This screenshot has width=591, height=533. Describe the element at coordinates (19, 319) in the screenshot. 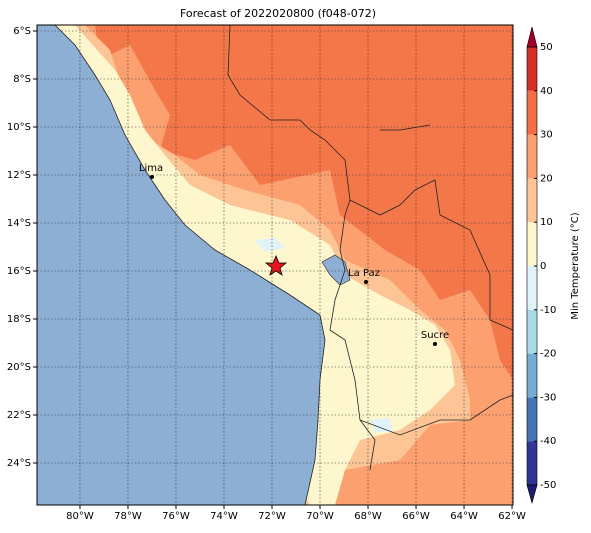

I see `y-tick-label: 18°S` at that location.